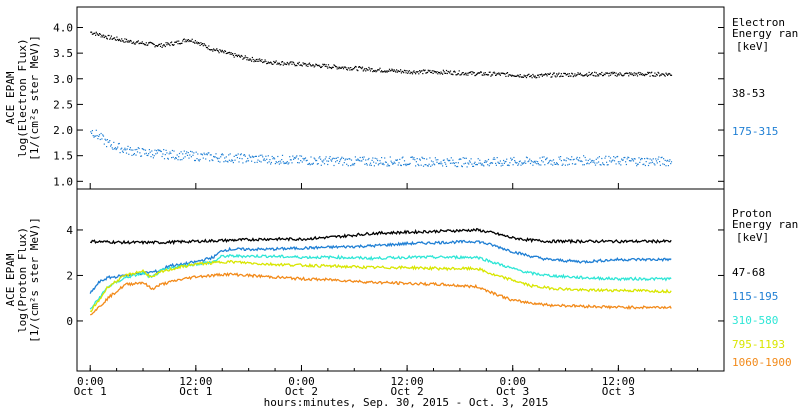  Describe the element at coordinates (63, 104) in the screenshot. I see `y-tick-label: 2.5` at that location.